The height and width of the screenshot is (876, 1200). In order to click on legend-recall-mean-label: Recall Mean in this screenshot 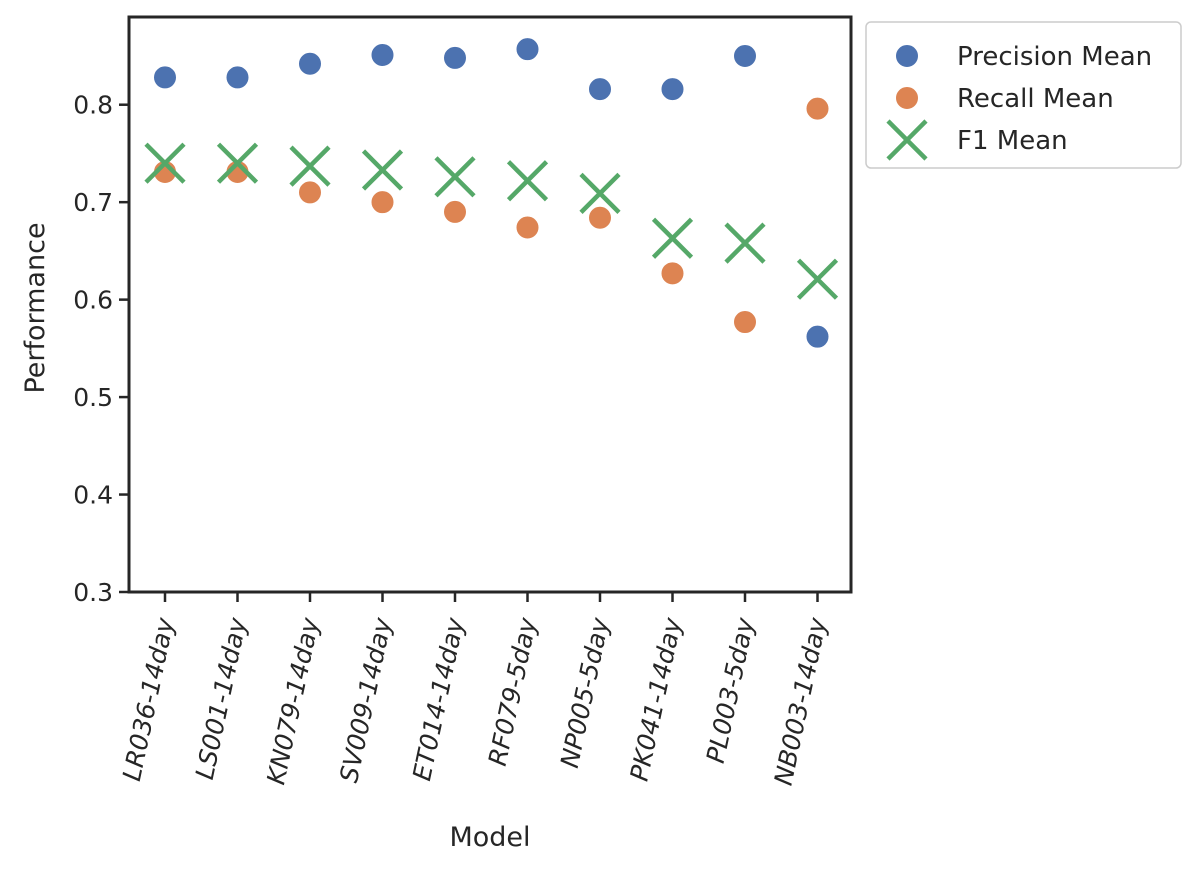, I will do `click(1035, 99)`.